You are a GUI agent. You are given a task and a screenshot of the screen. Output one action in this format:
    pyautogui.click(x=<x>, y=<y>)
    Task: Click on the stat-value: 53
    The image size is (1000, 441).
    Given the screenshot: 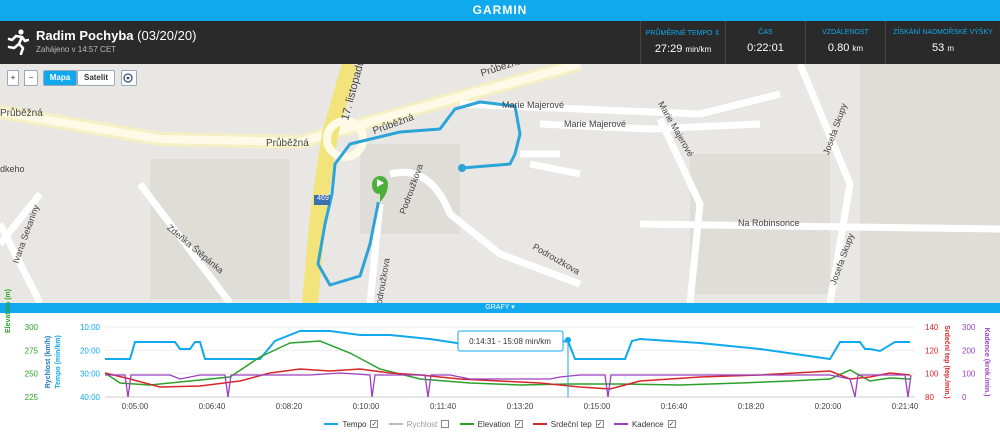 What is the action you would take?
    pyautogui.click(x=938, y=48)
    